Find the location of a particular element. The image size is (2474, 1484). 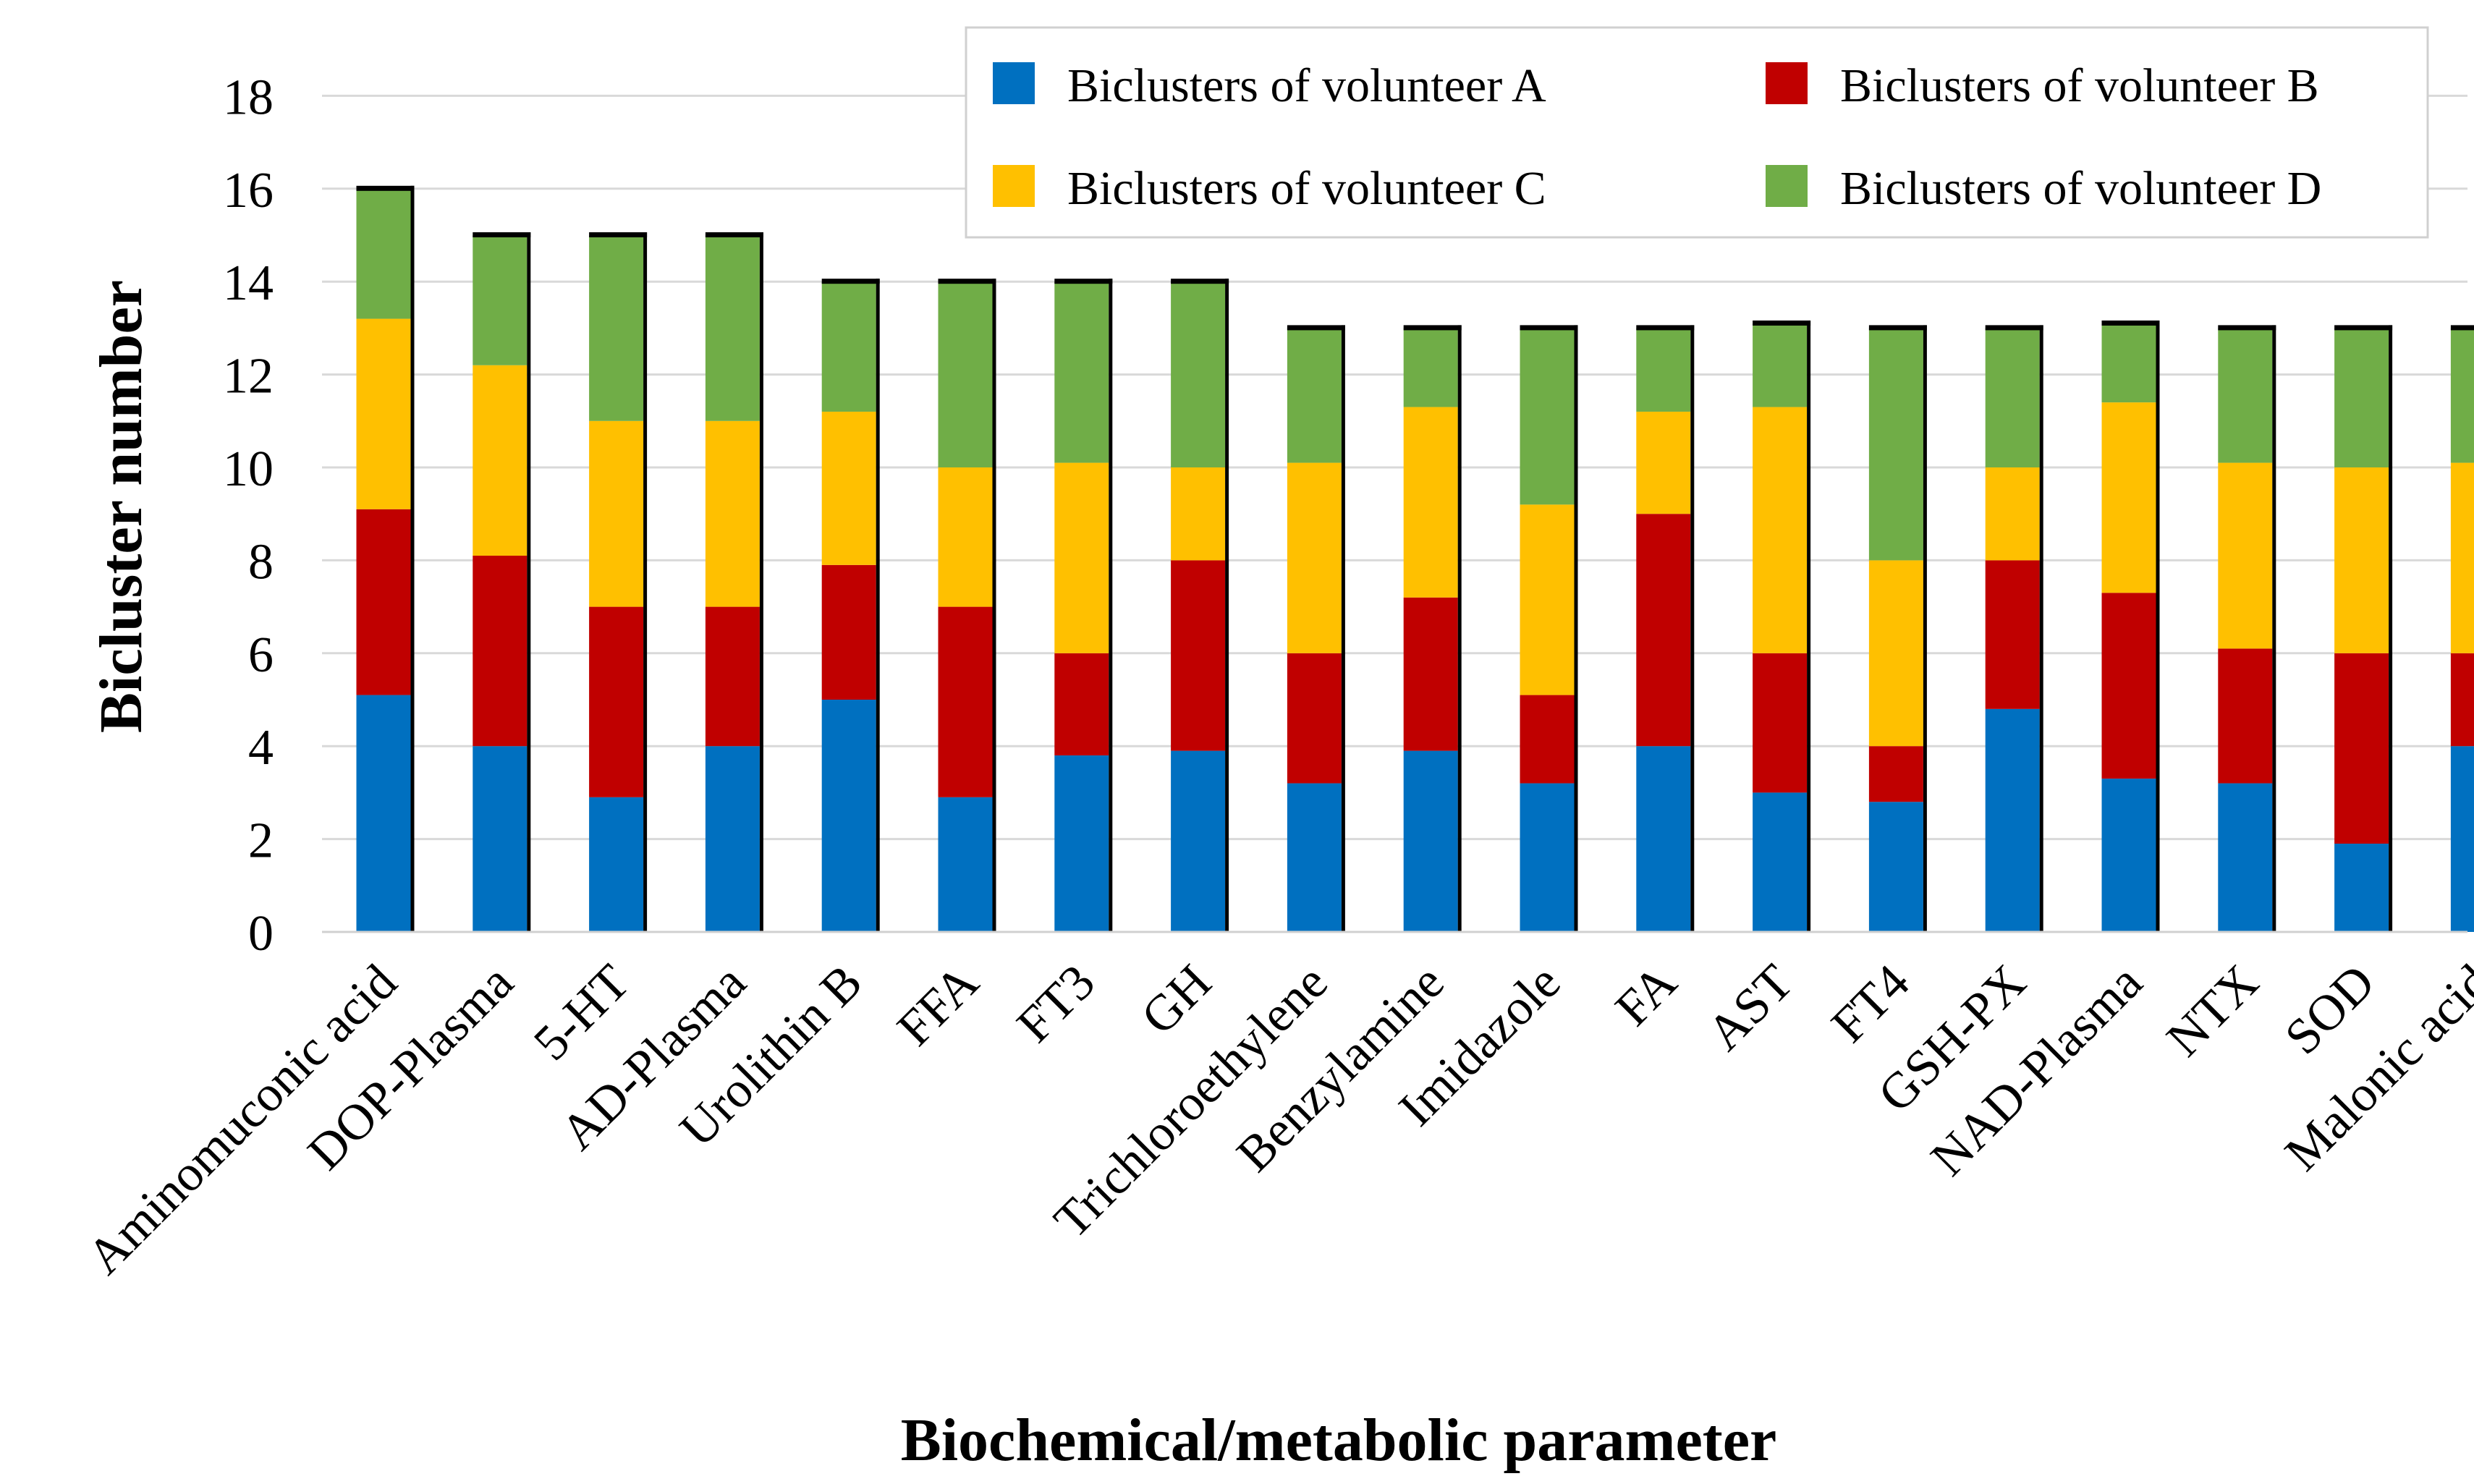

legend-label-b: Biclusters of volunteer B is located at coordinates (2079, 85).